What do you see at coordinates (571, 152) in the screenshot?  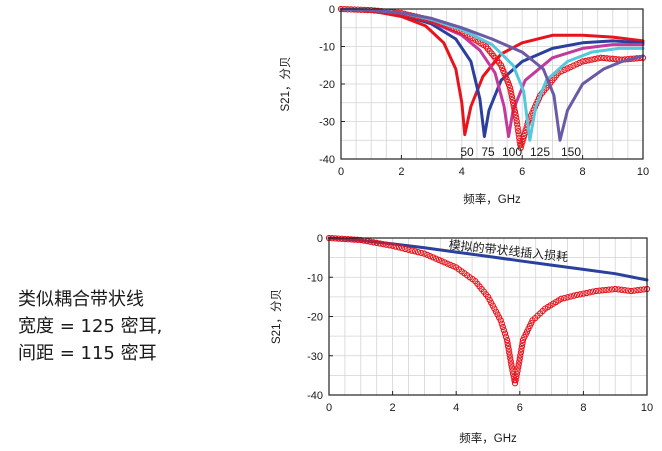 I see `chart-annotation: 150` at bounding box center [571, 152].